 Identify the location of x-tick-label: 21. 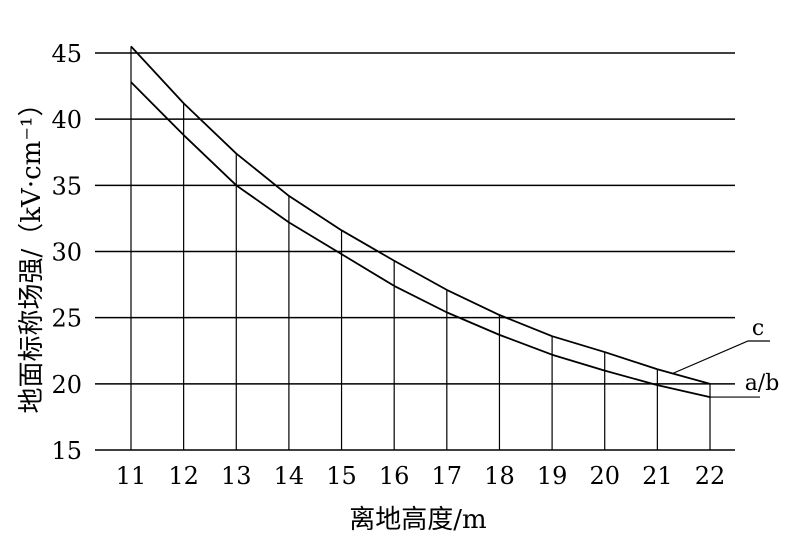
(657, 476).